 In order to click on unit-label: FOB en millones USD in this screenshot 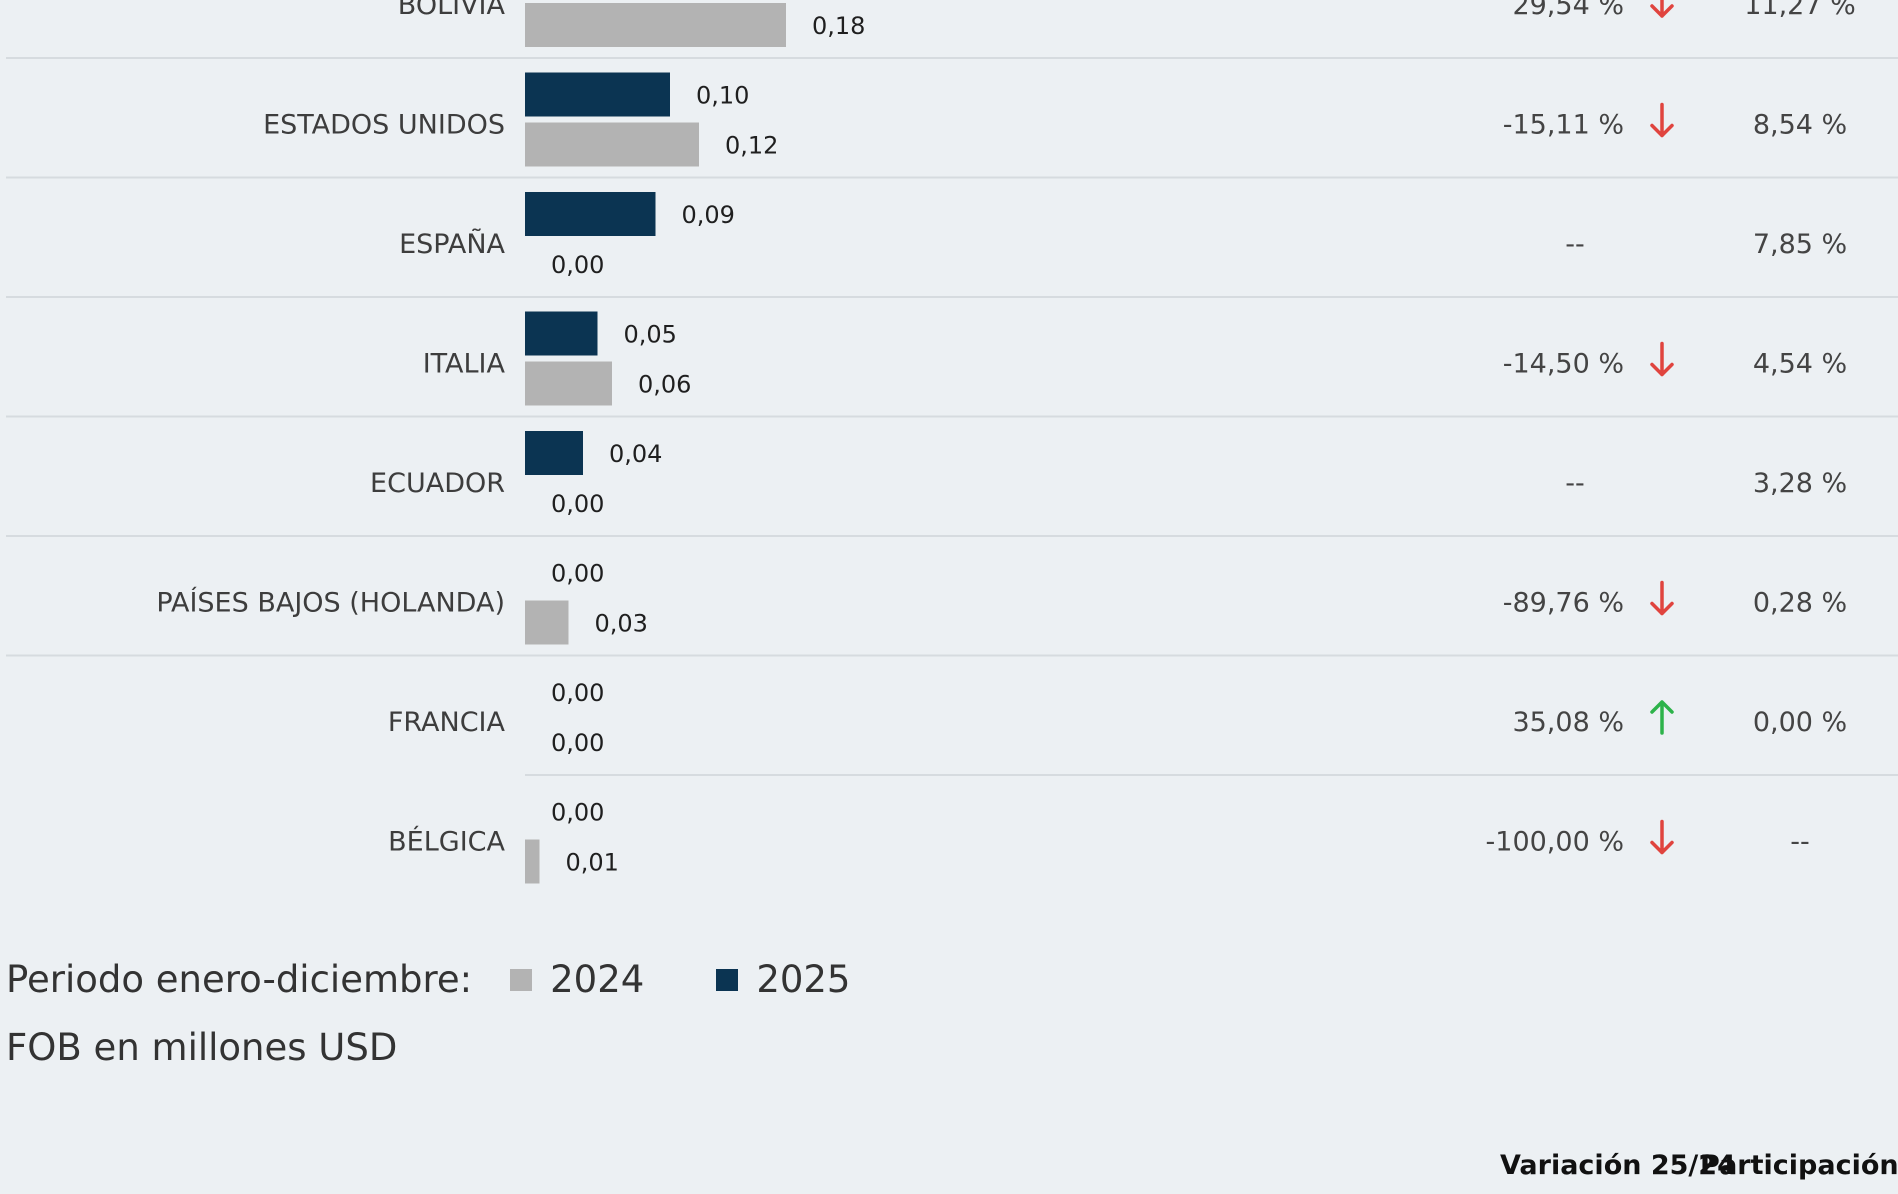, I will do `click(202, 1047)`.